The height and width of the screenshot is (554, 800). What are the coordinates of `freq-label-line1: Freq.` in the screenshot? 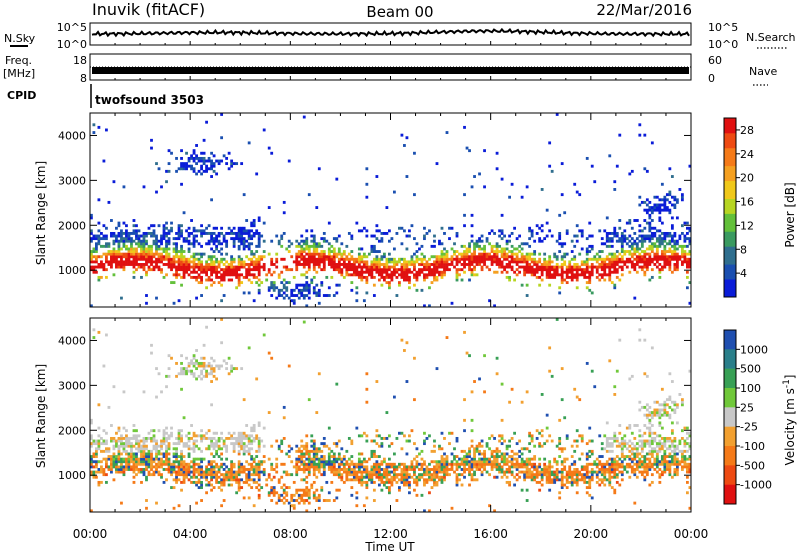 It's located at (18, 60).